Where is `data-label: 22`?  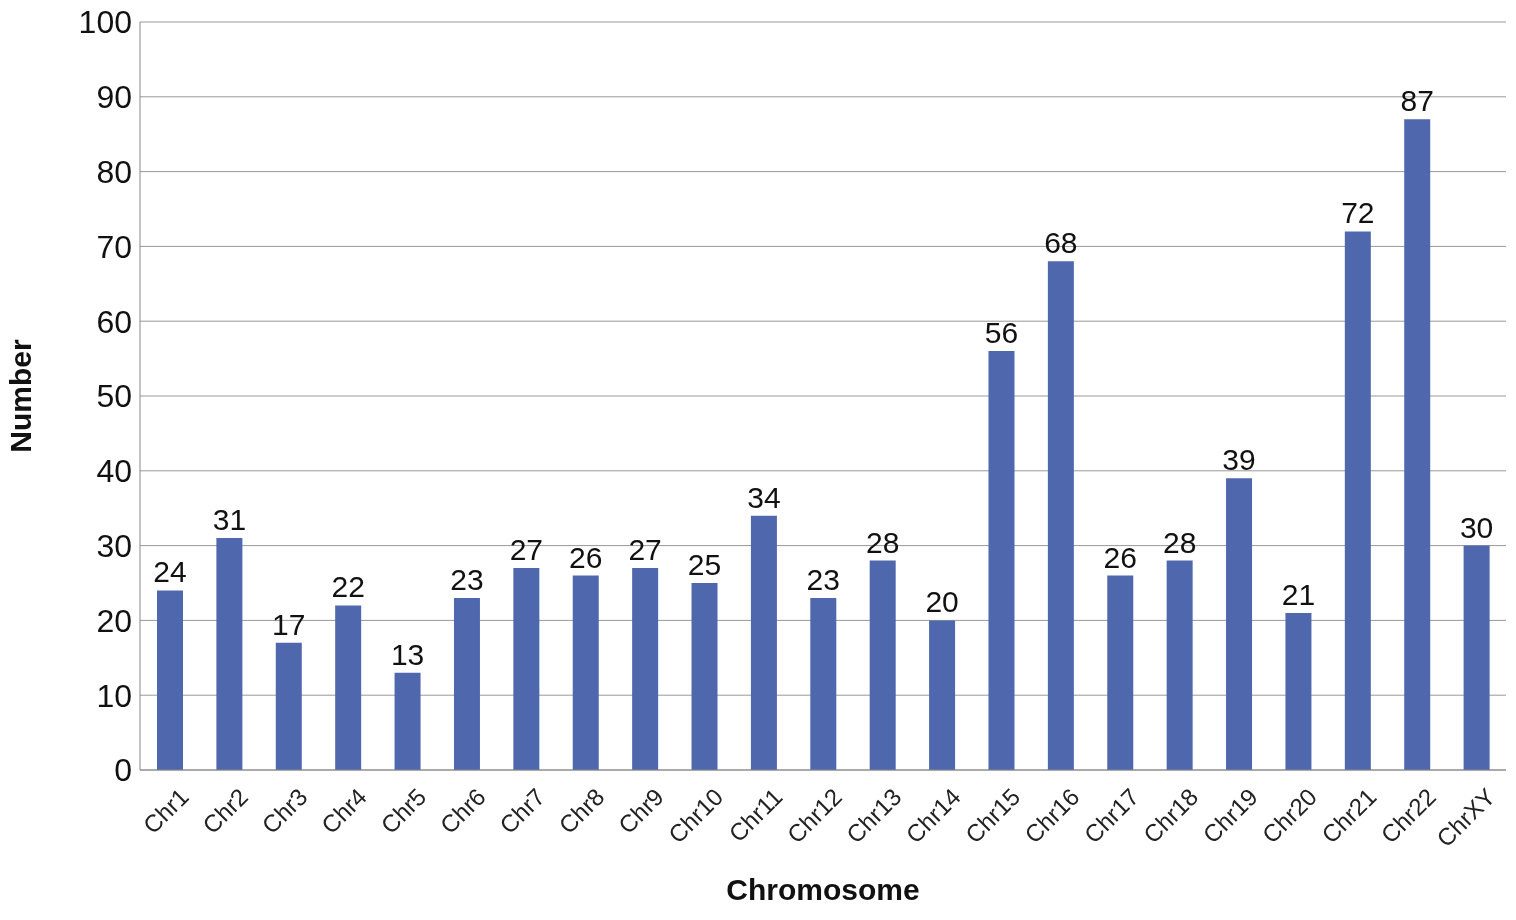
data-label: 22 is located at coordinates (348, 587).